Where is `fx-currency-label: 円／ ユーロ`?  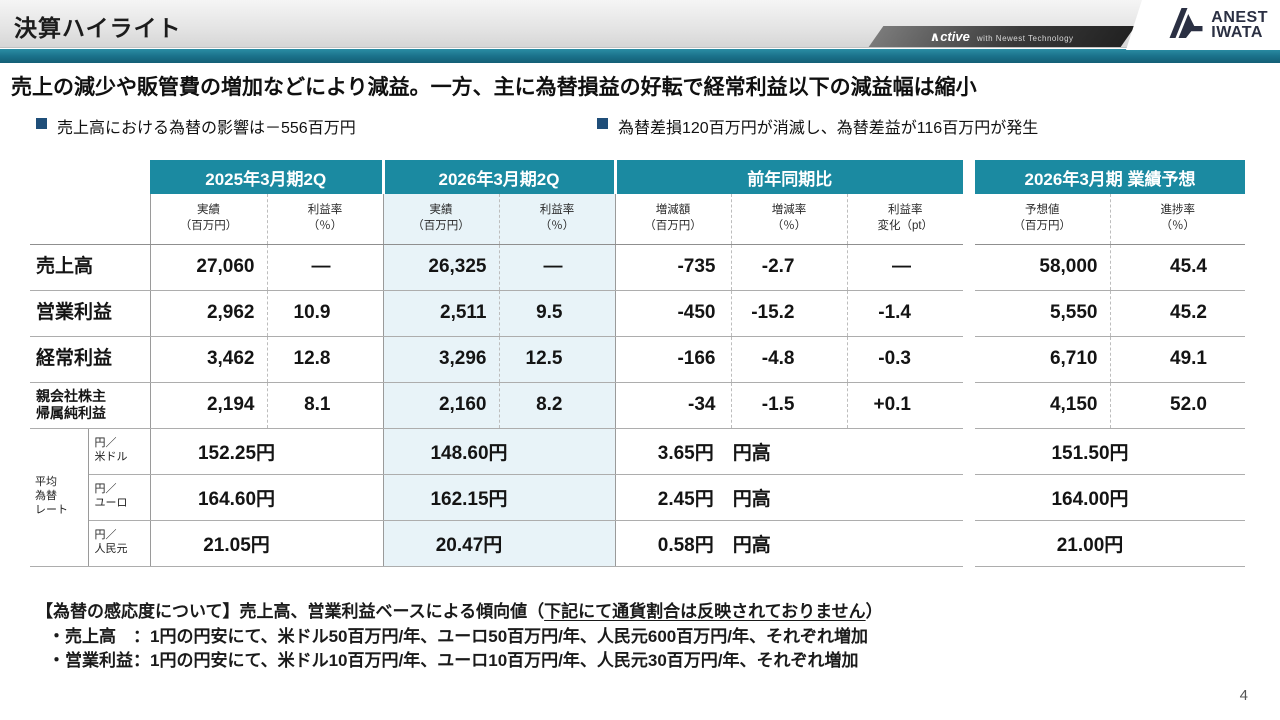 fx-currency-label: 円／ ユーロ is located at coordinates (119, 497).